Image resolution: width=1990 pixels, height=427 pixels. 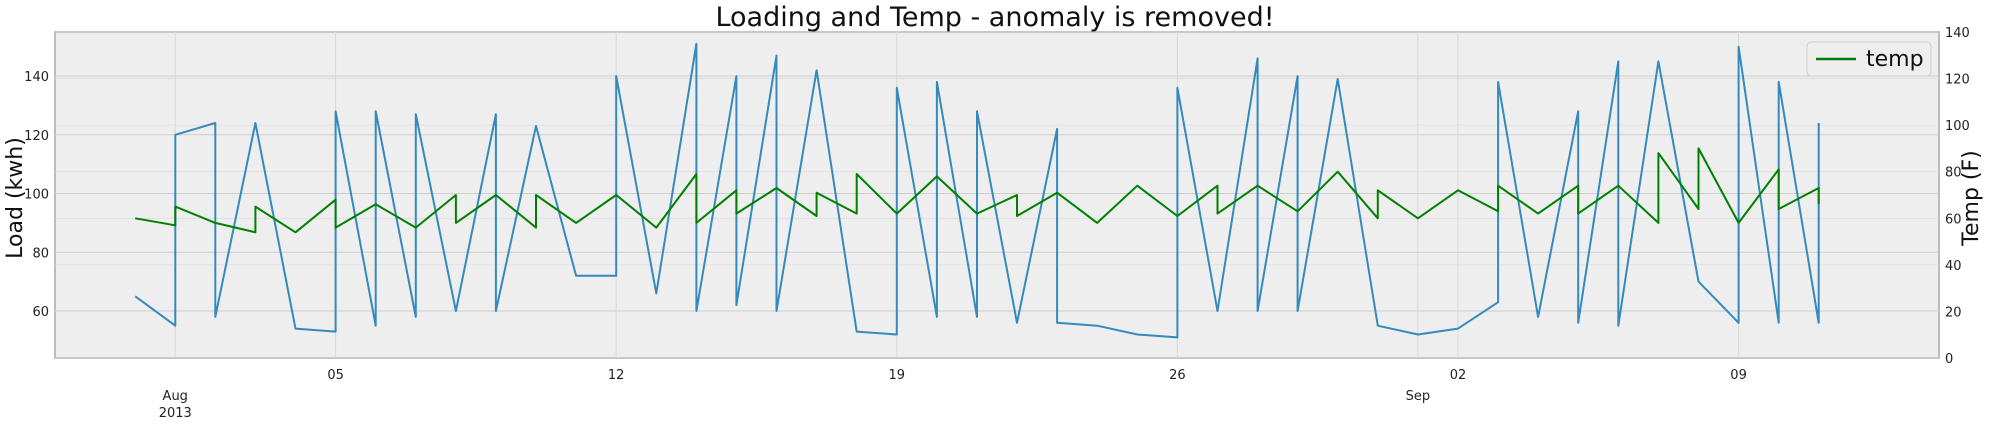 I want to click on y-tick-label: 80, so click(x=40, y=253).